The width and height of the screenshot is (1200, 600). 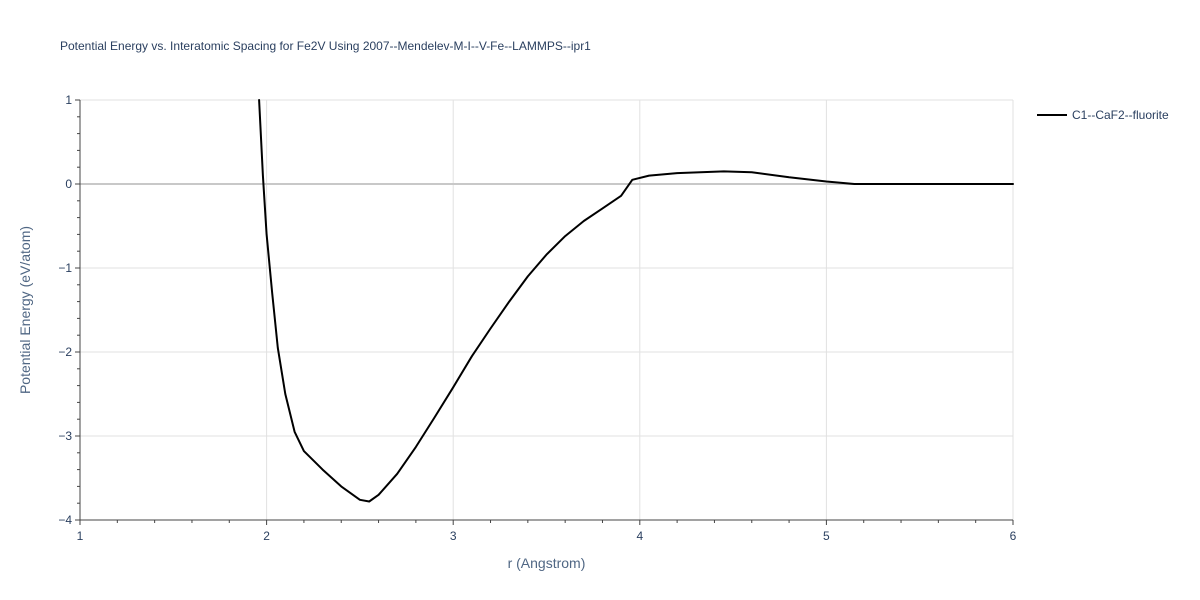 I want to click on y-tick-label: 0, so click(x=68, y=184).